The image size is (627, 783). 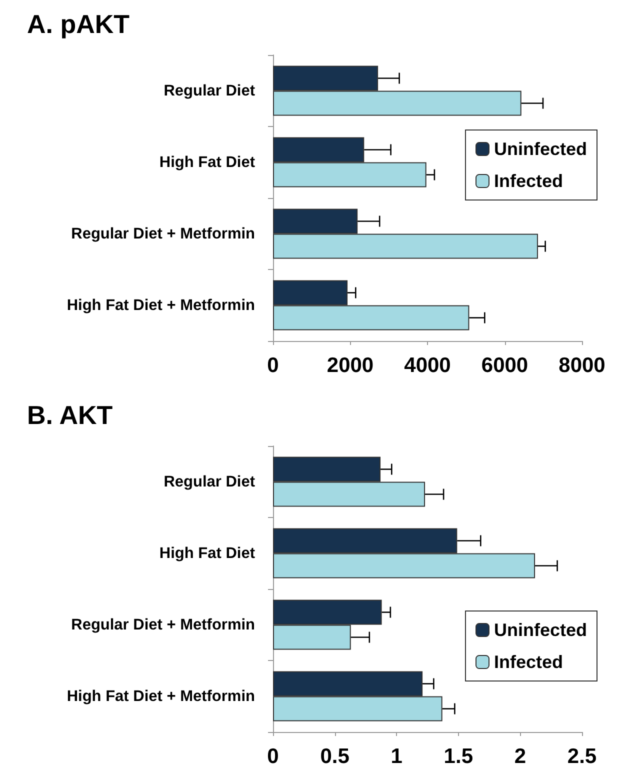 I want to click on x-tick-label: 2, so click(x=520, y=756).